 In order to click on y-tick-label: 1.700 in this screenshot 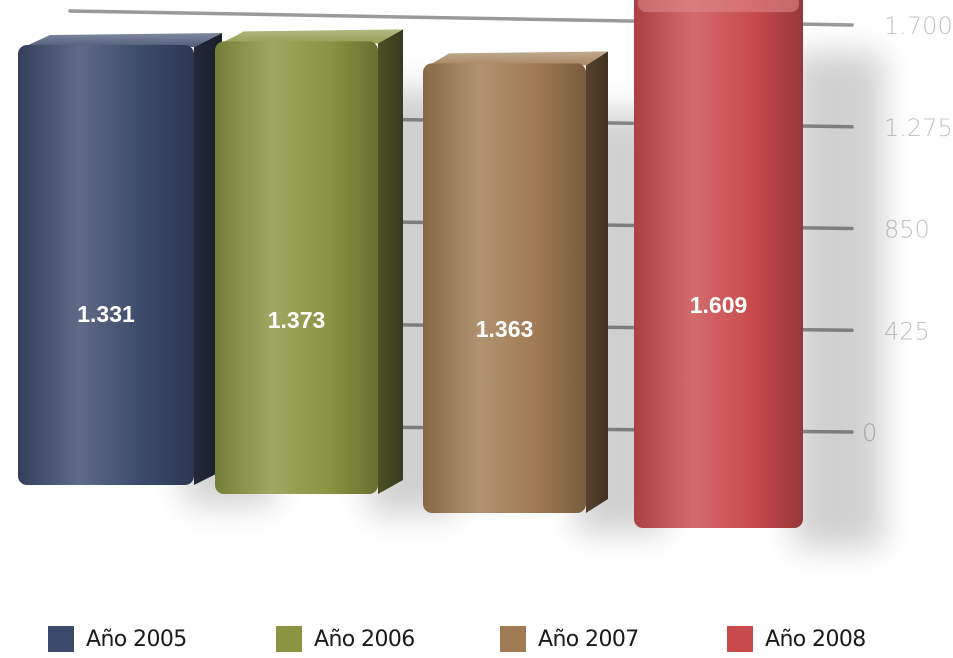, I will do `click(918, 26)`.